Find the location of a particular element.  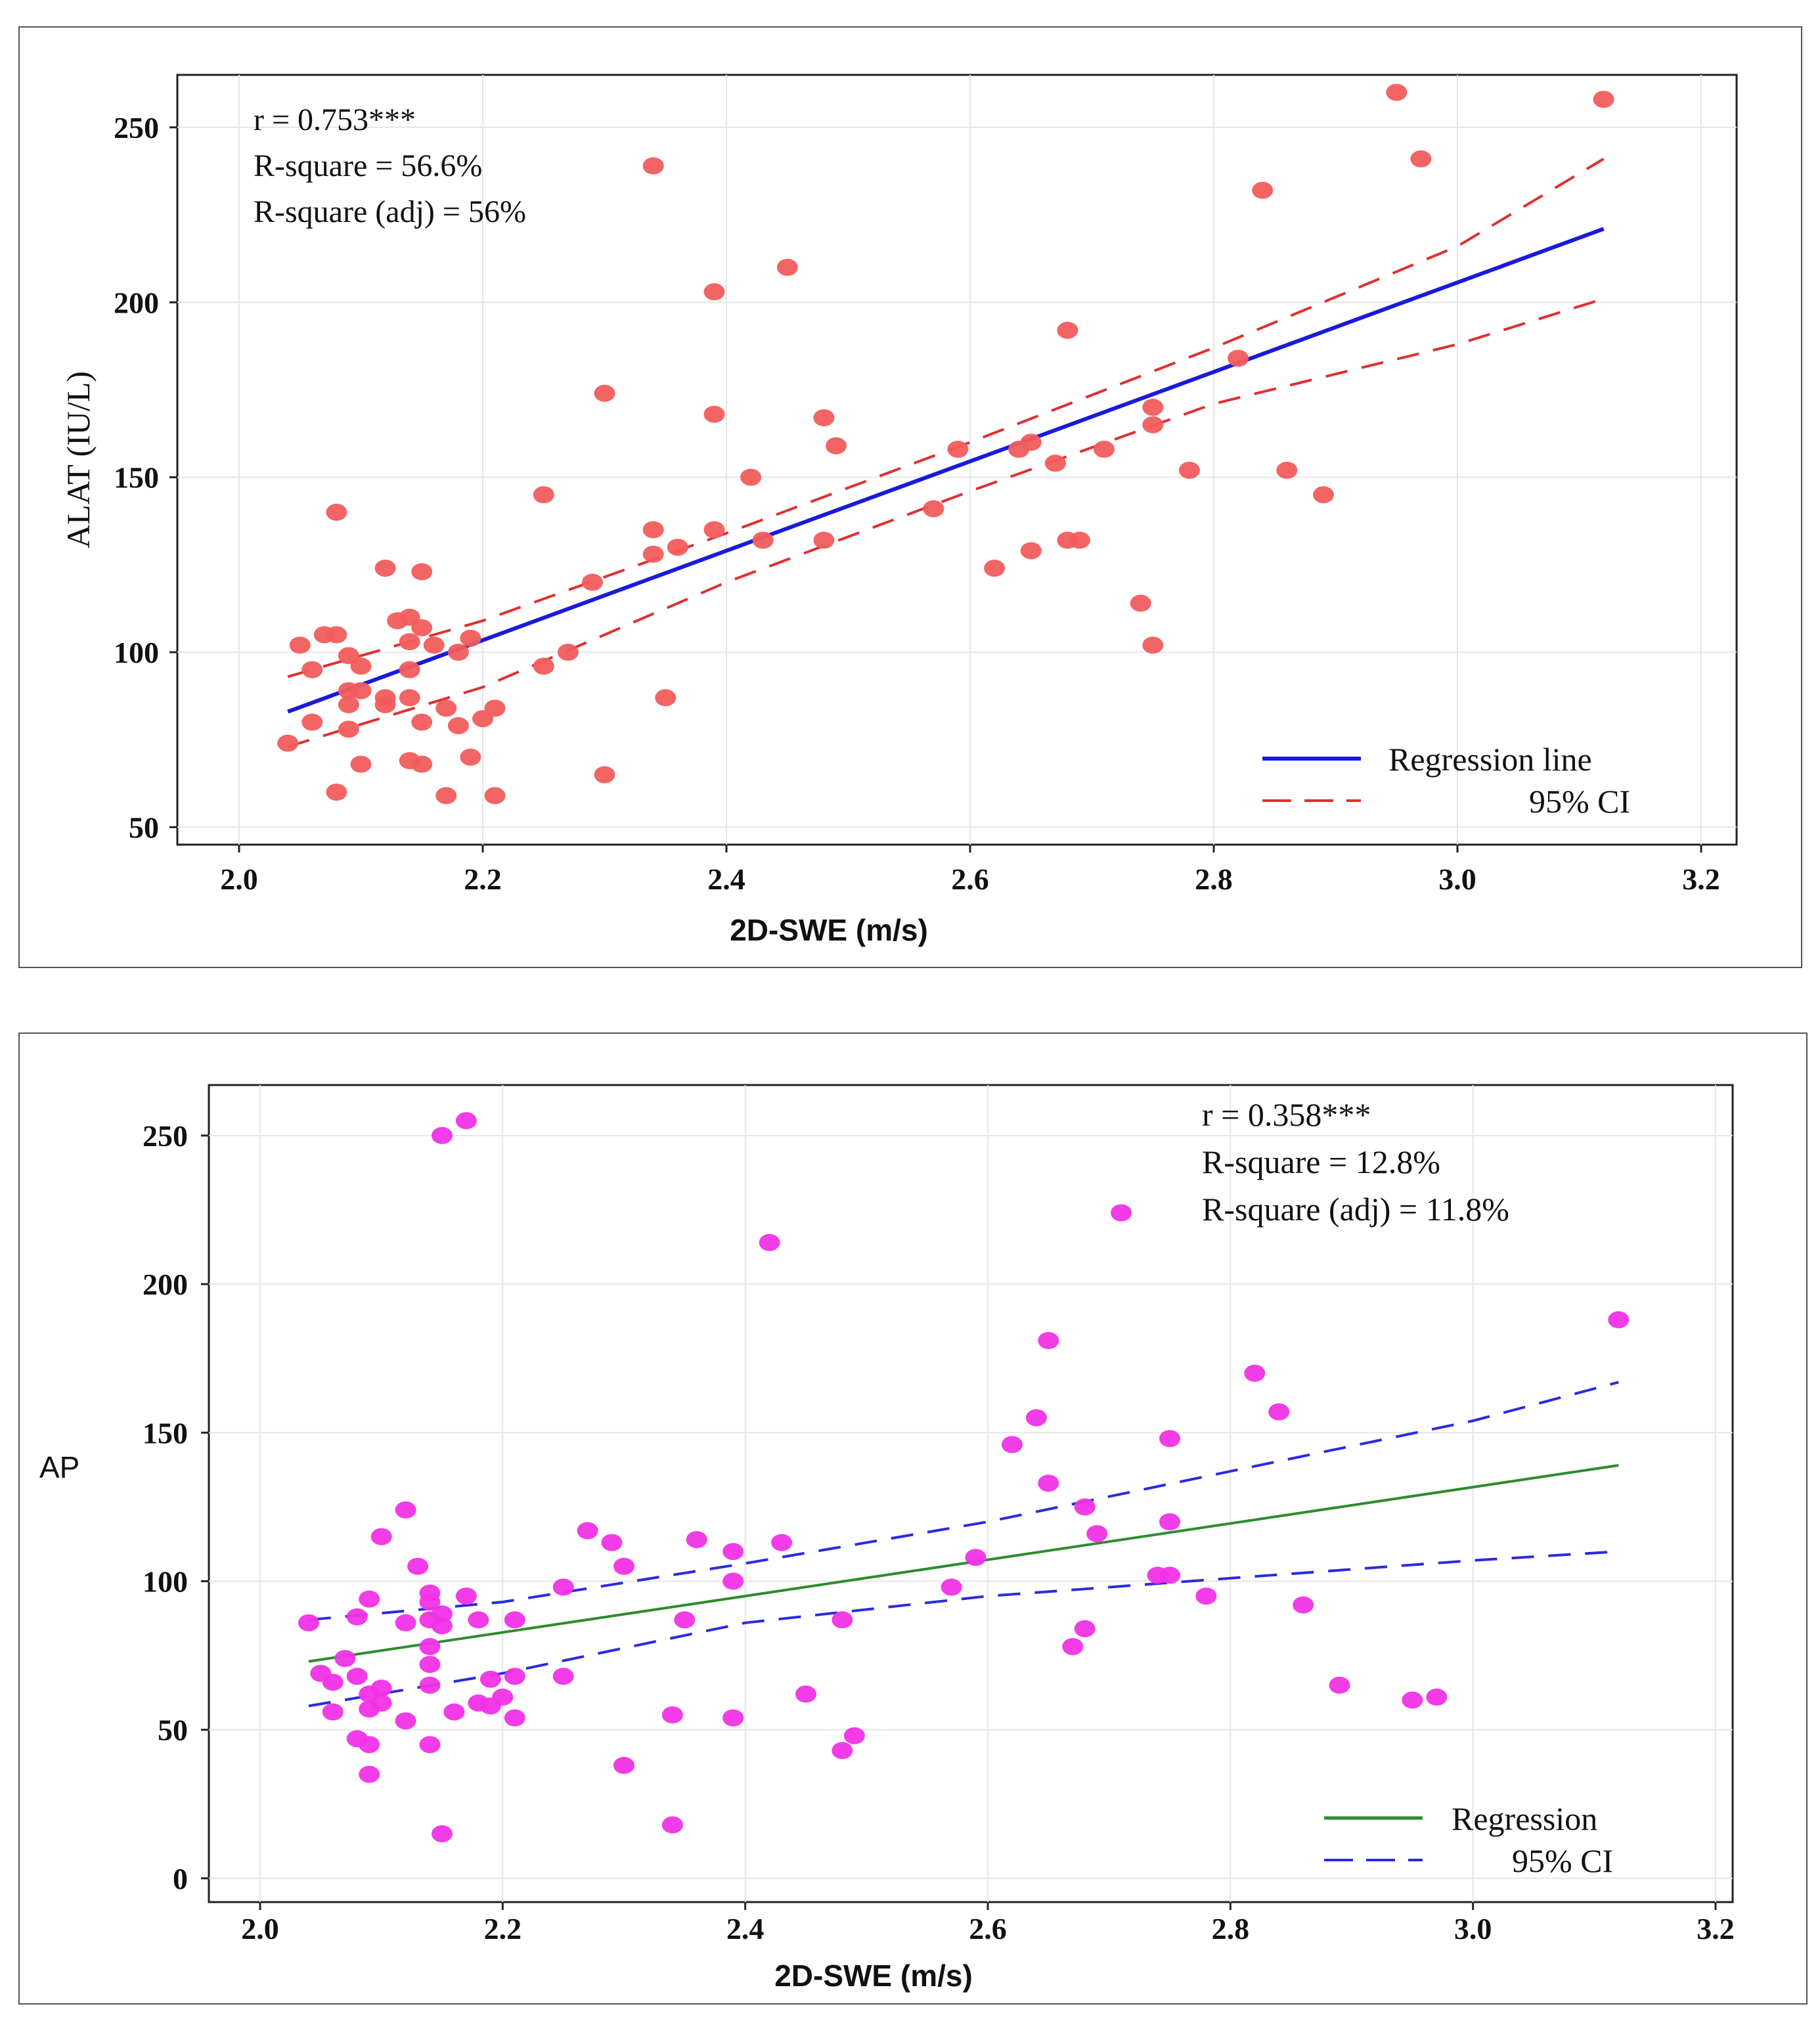

y-tick-label: 100 is located at coordinates (136, 652).